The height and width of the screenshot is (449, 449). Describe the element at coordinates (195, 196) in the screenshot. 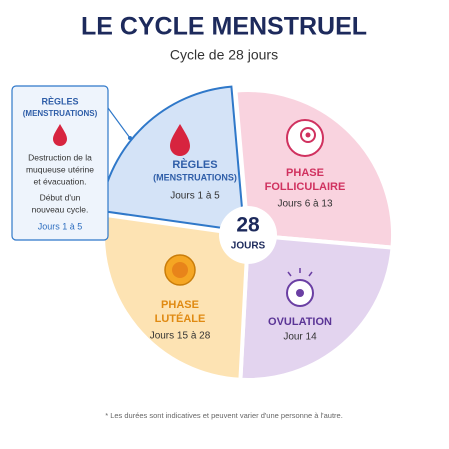

I see `segment-days: Jours 1 à 5` at that location.